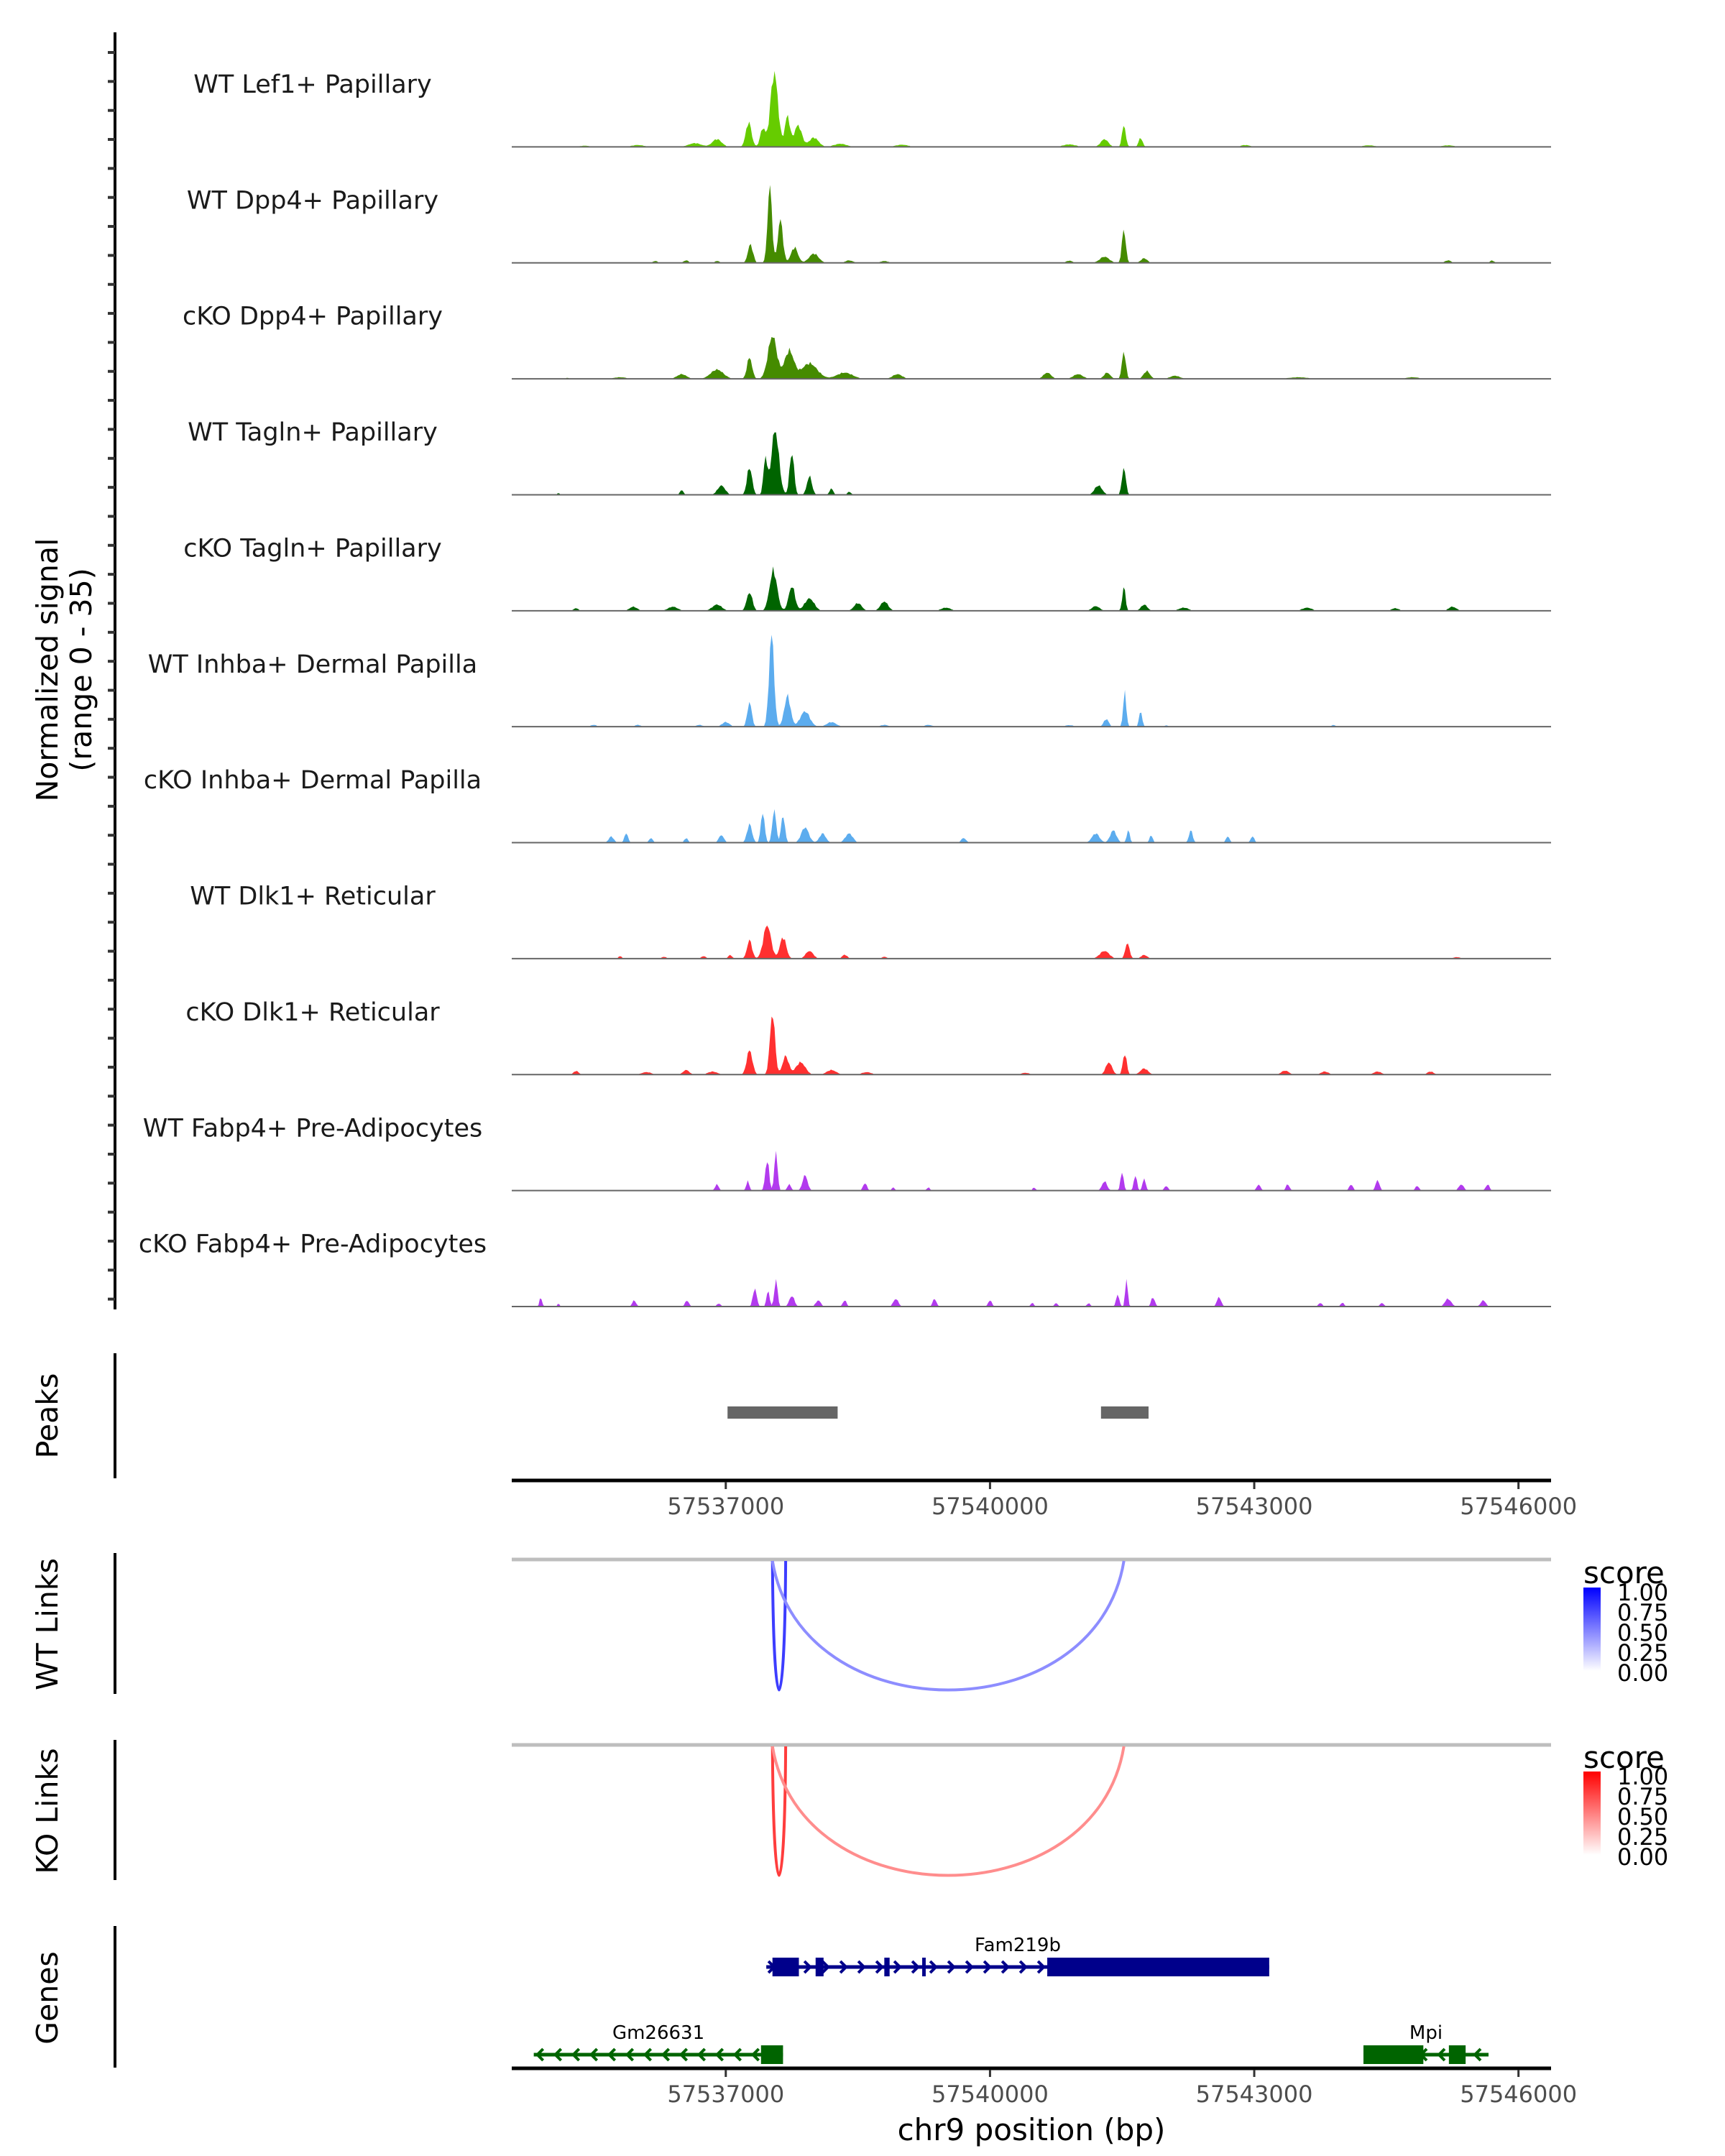  I want to click on track-label: WT Dpp4+ Papillary, so click(312, 200).